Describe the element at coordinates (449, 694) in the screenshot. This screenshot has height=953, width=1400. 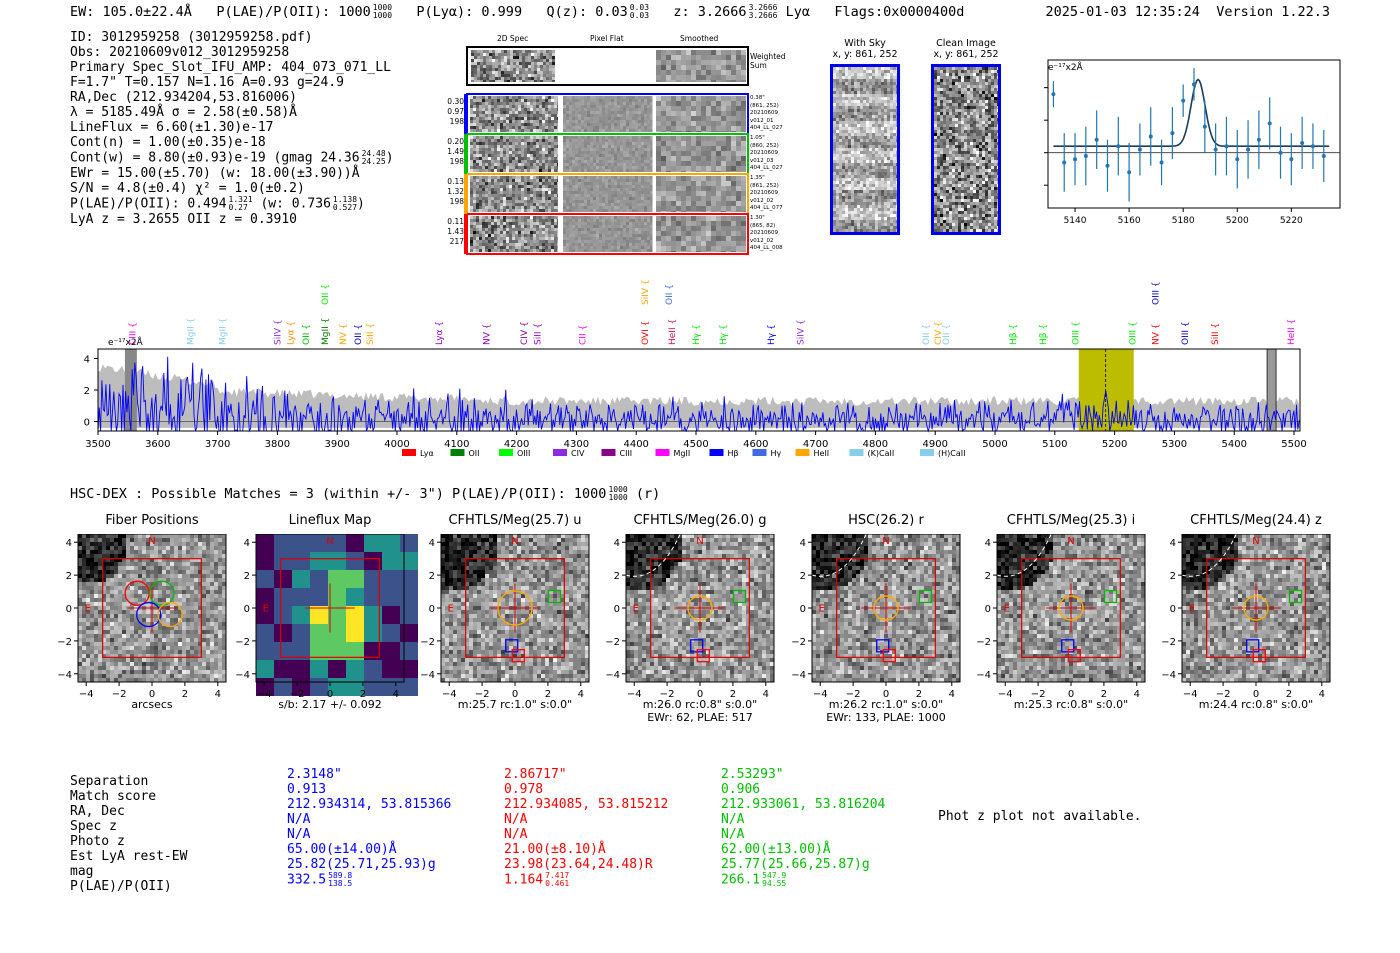
I see `panel-xtick-label: −4` at that location.